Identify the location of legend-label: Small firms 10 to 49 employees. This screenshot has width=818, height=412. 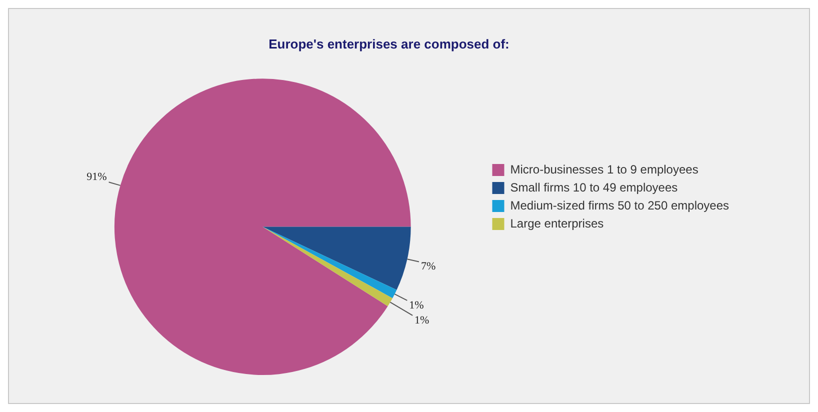
(594, 187).